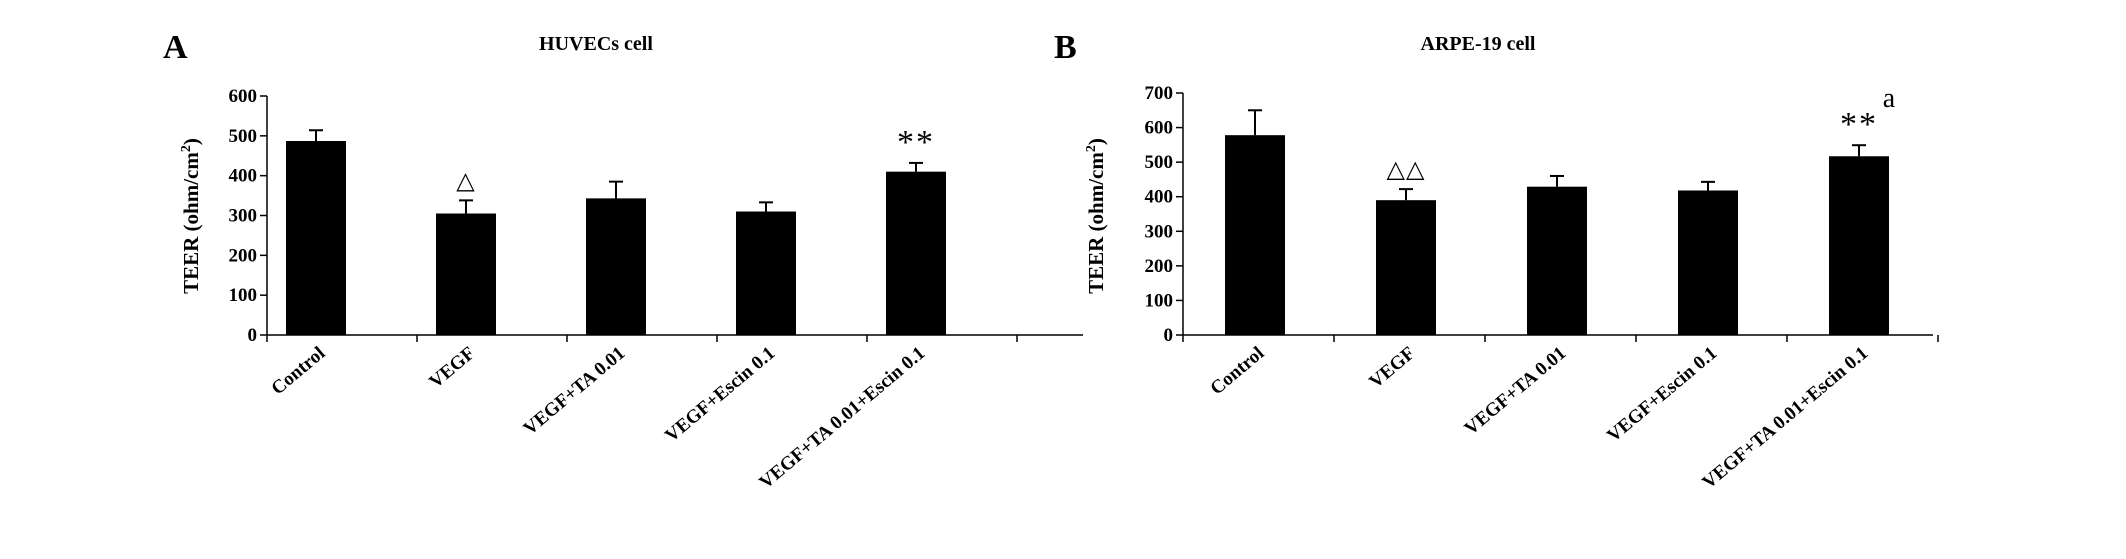  What do you see at coordinates (1889, 98) in the screenshot?
I see `significance-superscript: a` at bounding box center [1889, 98].